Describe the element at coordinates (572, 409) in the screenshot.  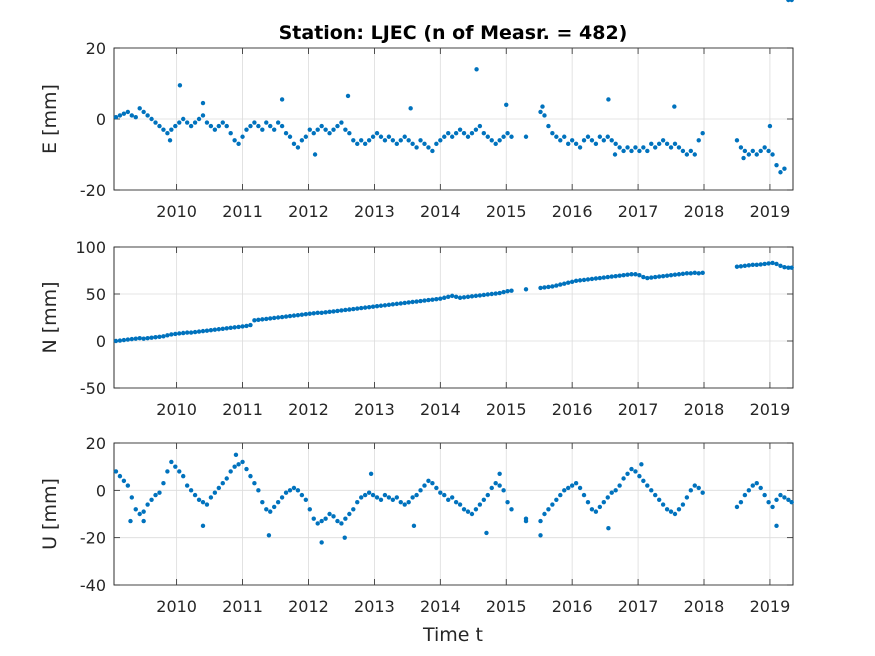
I see `x-tick-label: 2016` at that location.